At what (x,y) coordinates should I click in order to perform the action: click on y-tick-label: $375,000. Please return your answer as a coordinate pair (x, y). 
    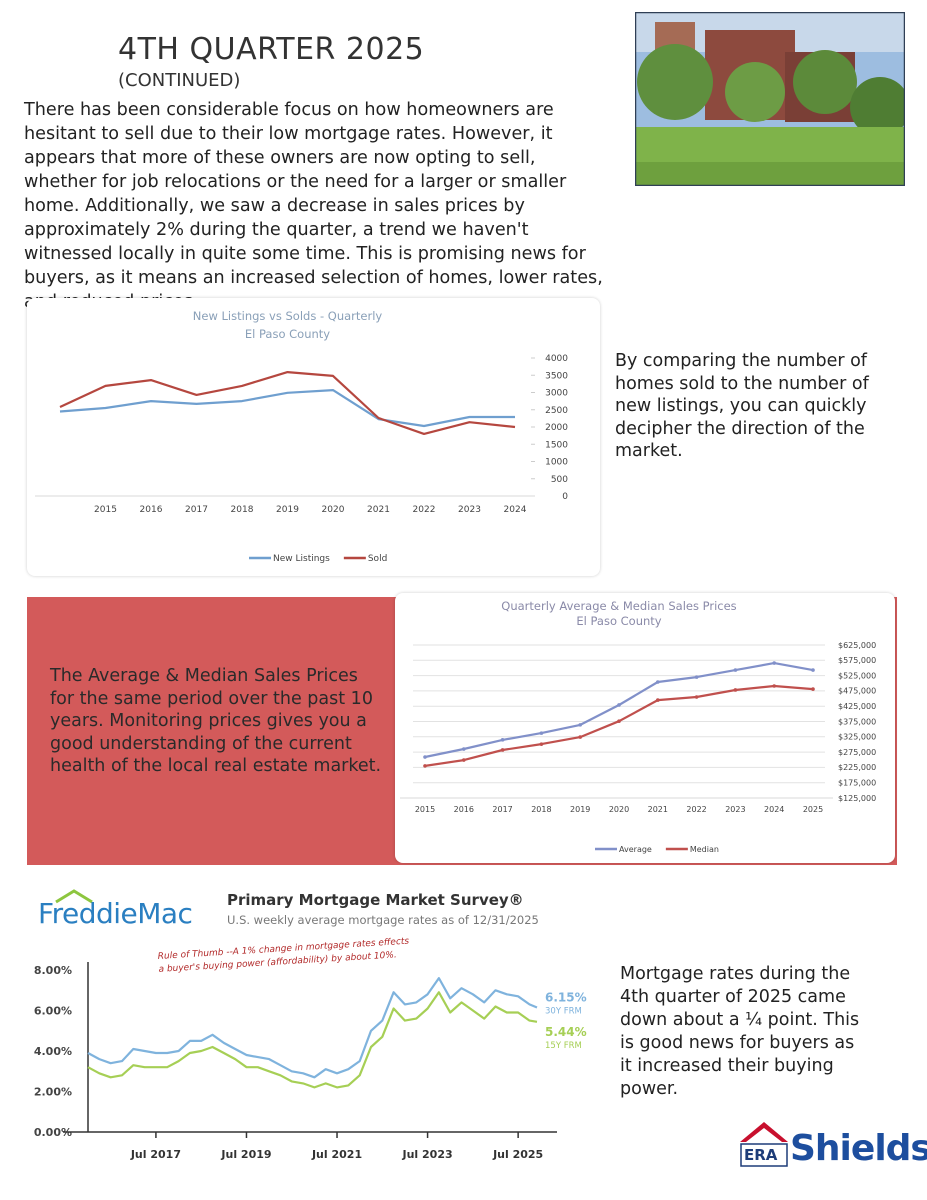
    Looking at the image, I should click on (857, 721).